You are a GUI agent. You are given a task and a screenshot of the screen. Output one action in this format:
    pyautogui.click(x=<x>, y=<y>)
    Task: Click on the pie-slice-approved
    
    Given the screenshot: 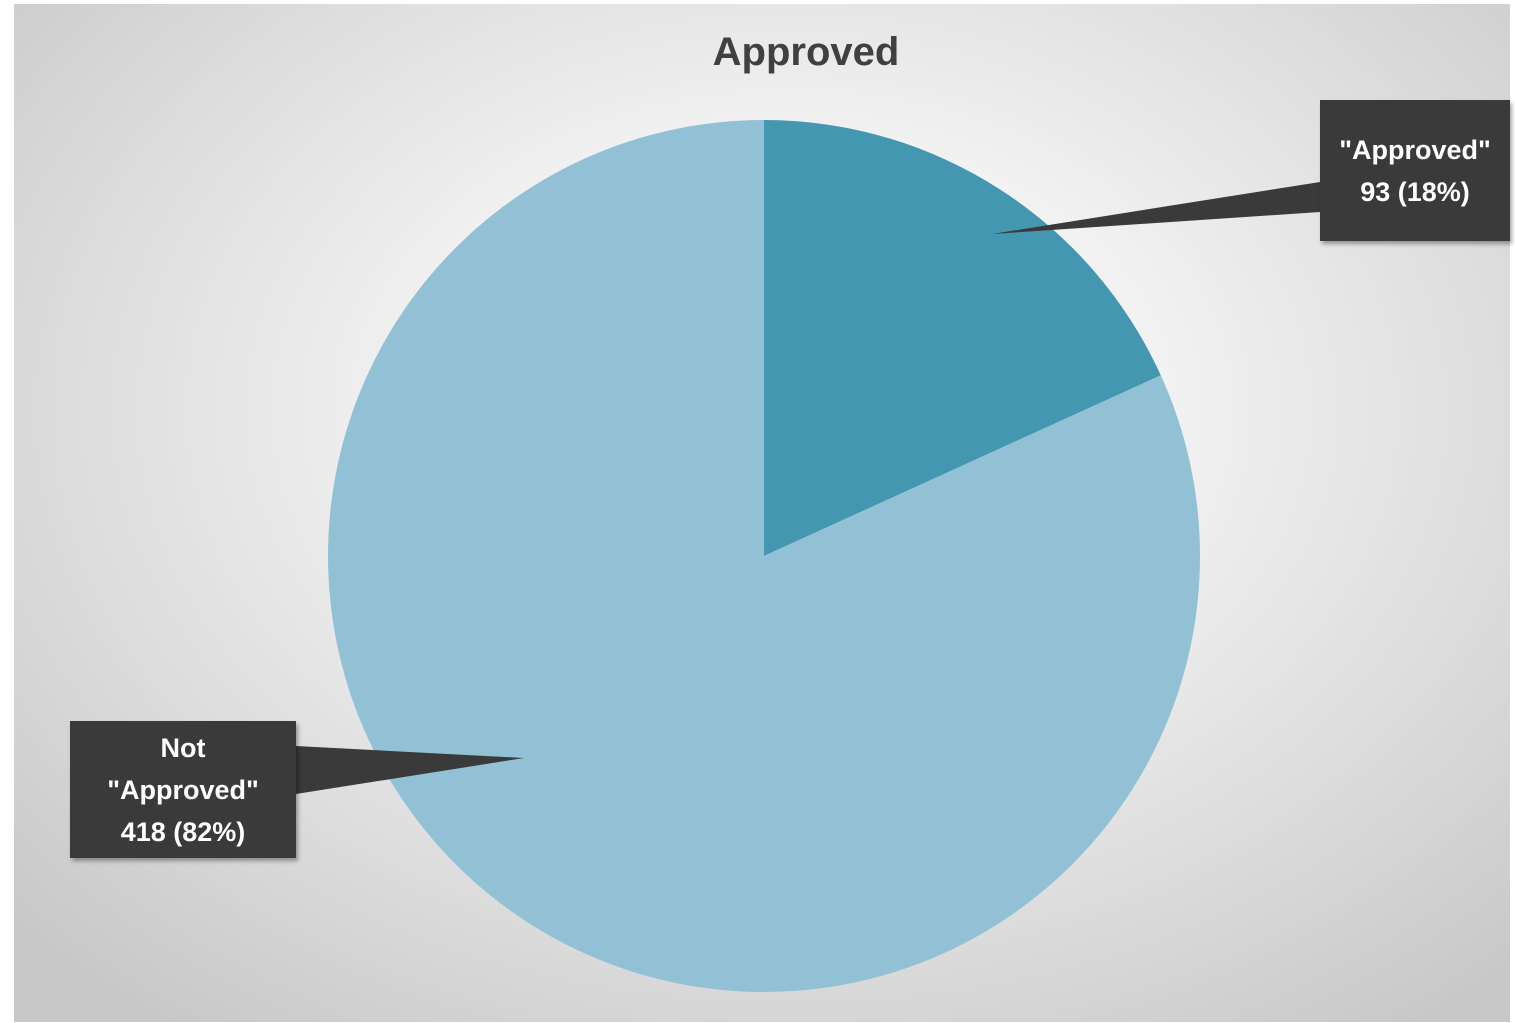 What is the action you would take?
    pyautogui.click(x=962, y=338)
    